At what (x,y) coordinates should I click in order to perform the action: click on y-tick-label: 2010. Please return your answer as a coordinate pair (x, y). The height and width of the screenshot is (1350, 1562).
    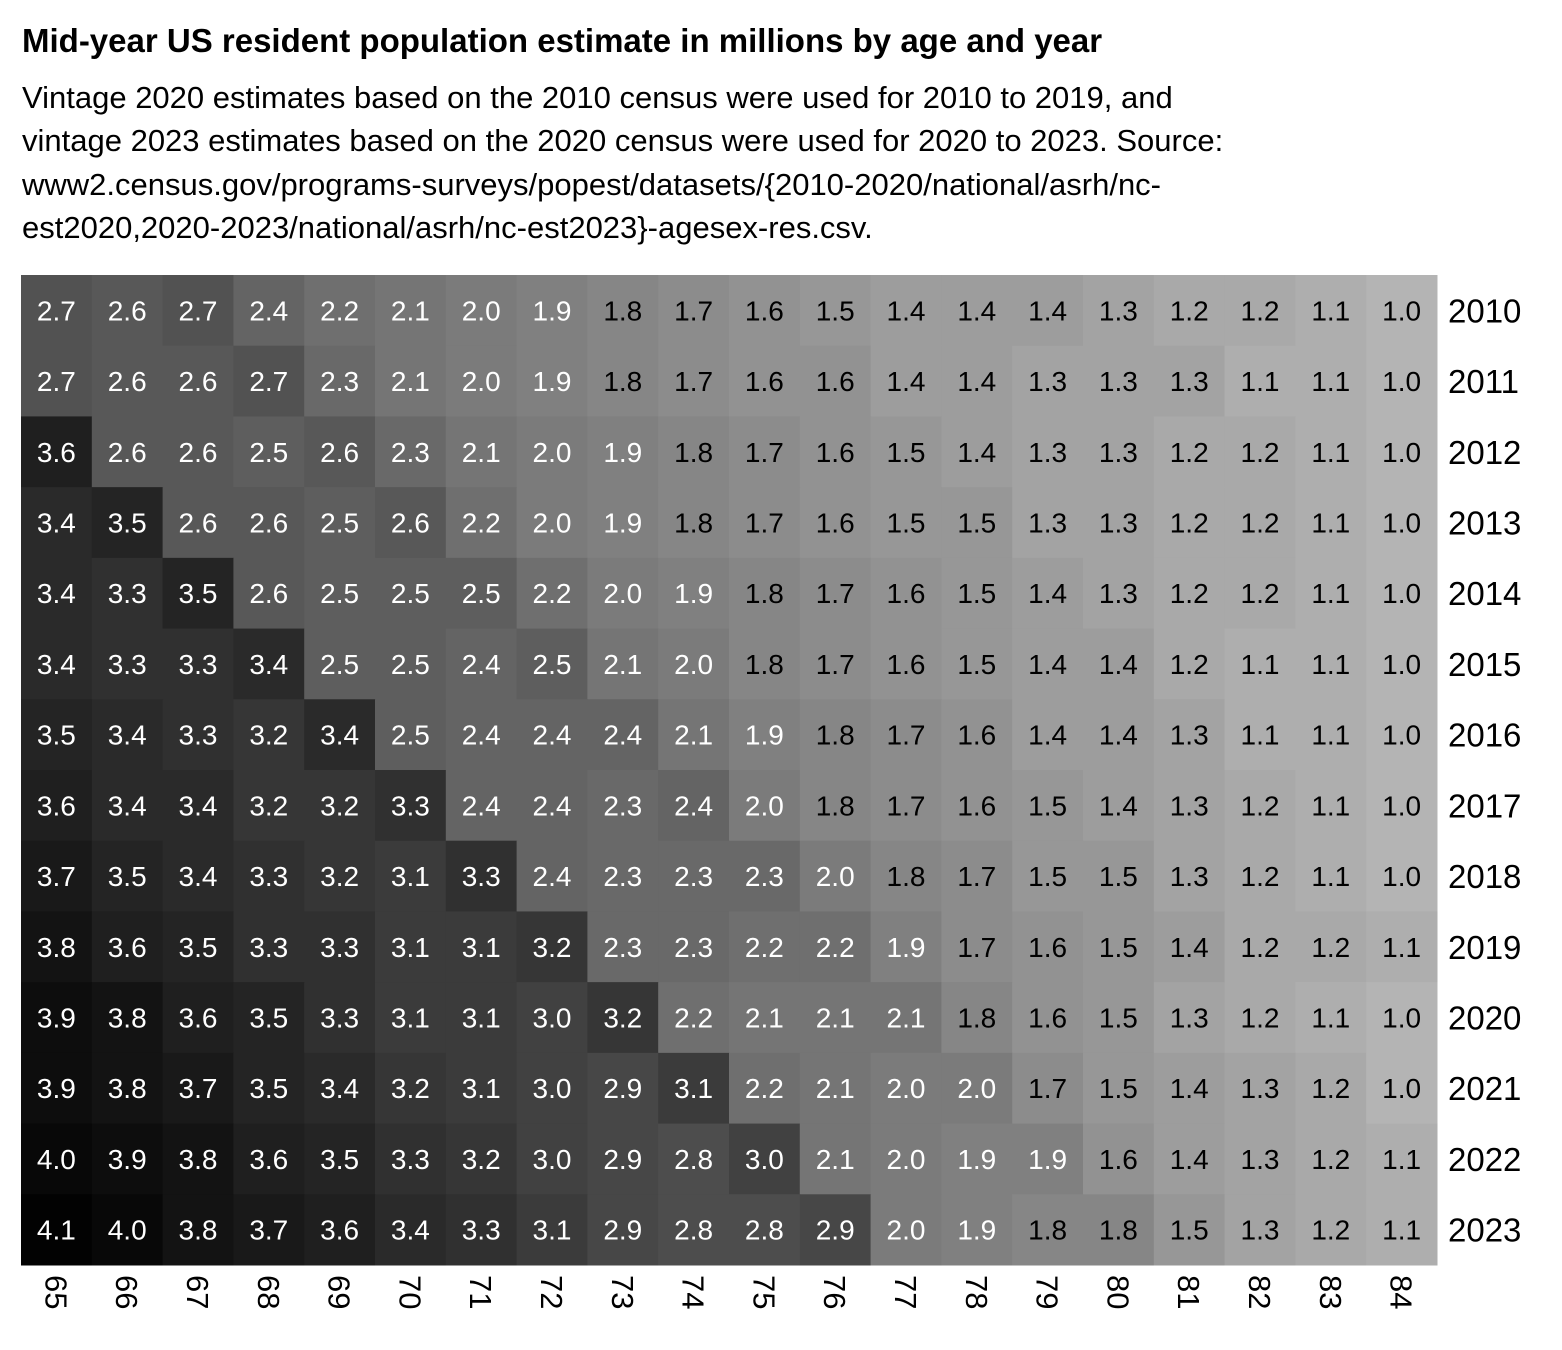
    Looking at the image, I should click on (1484, 310).